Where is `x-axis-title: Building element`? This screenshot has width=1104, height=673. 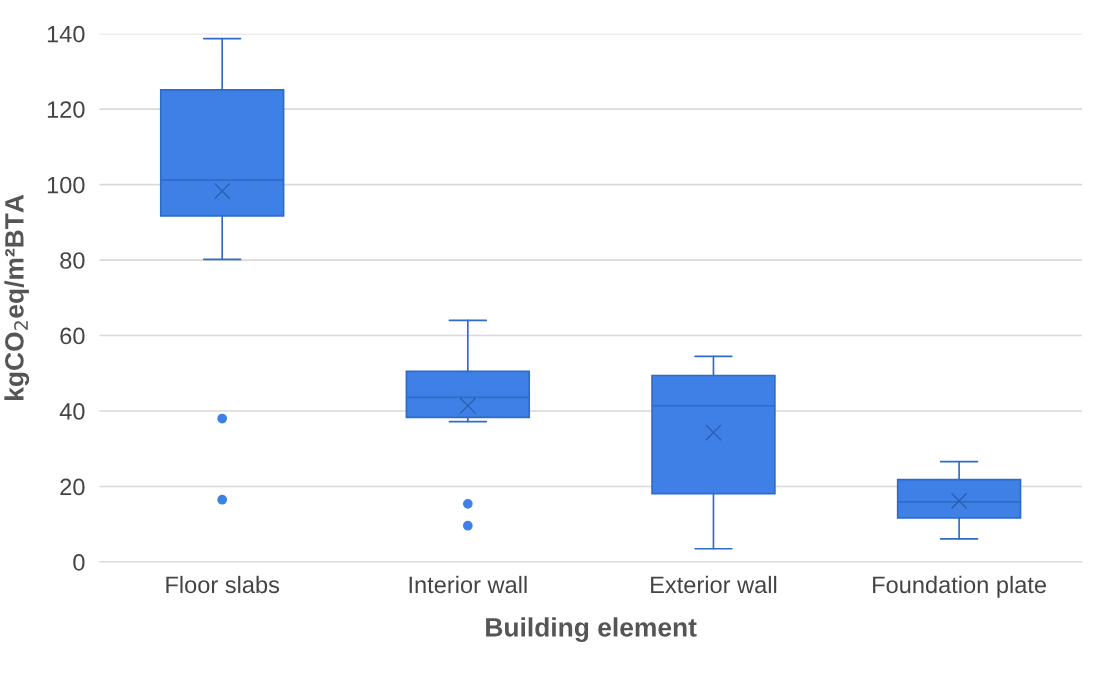
x-axis-title: Building element is located at coordinates (591, 630).